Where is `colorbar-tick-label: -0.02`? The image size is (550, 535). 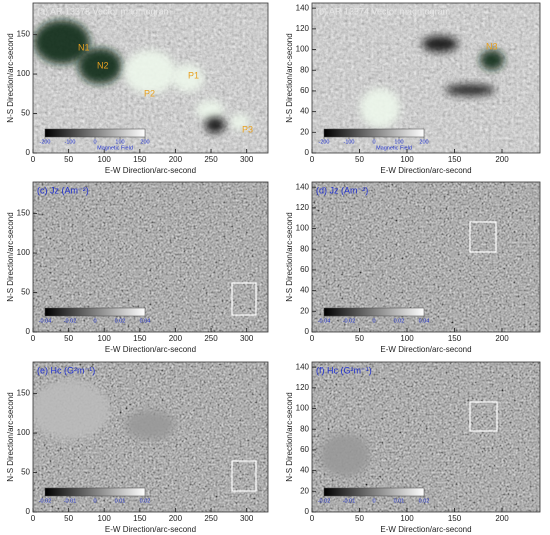
colorbar-tick-label: -0.02 is located at coordinates (45, 501).